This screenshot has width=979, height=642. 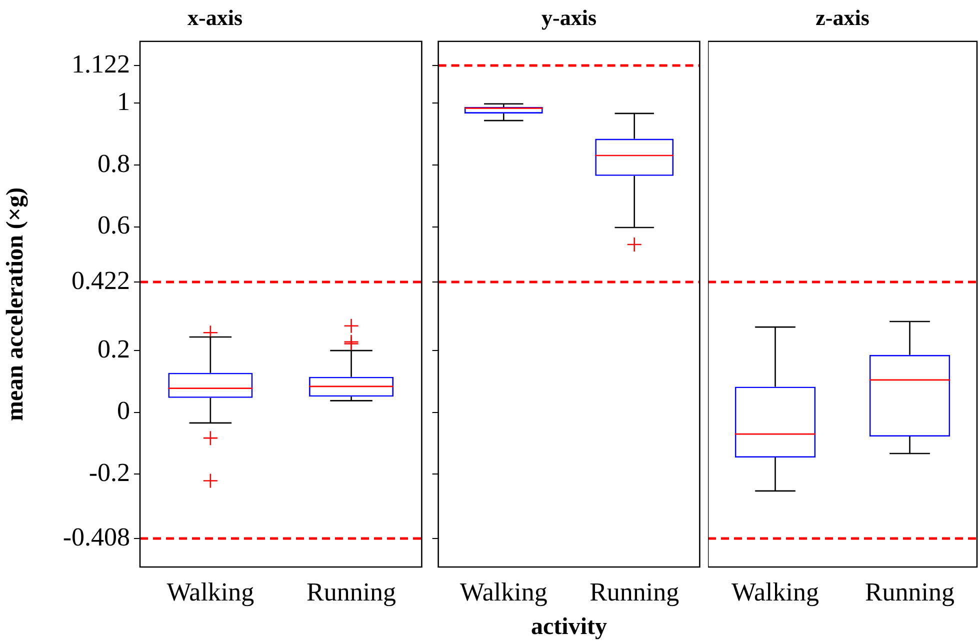 I want to click on y-axis-title: mean acceleration (×g), so click(x=15, y=304).